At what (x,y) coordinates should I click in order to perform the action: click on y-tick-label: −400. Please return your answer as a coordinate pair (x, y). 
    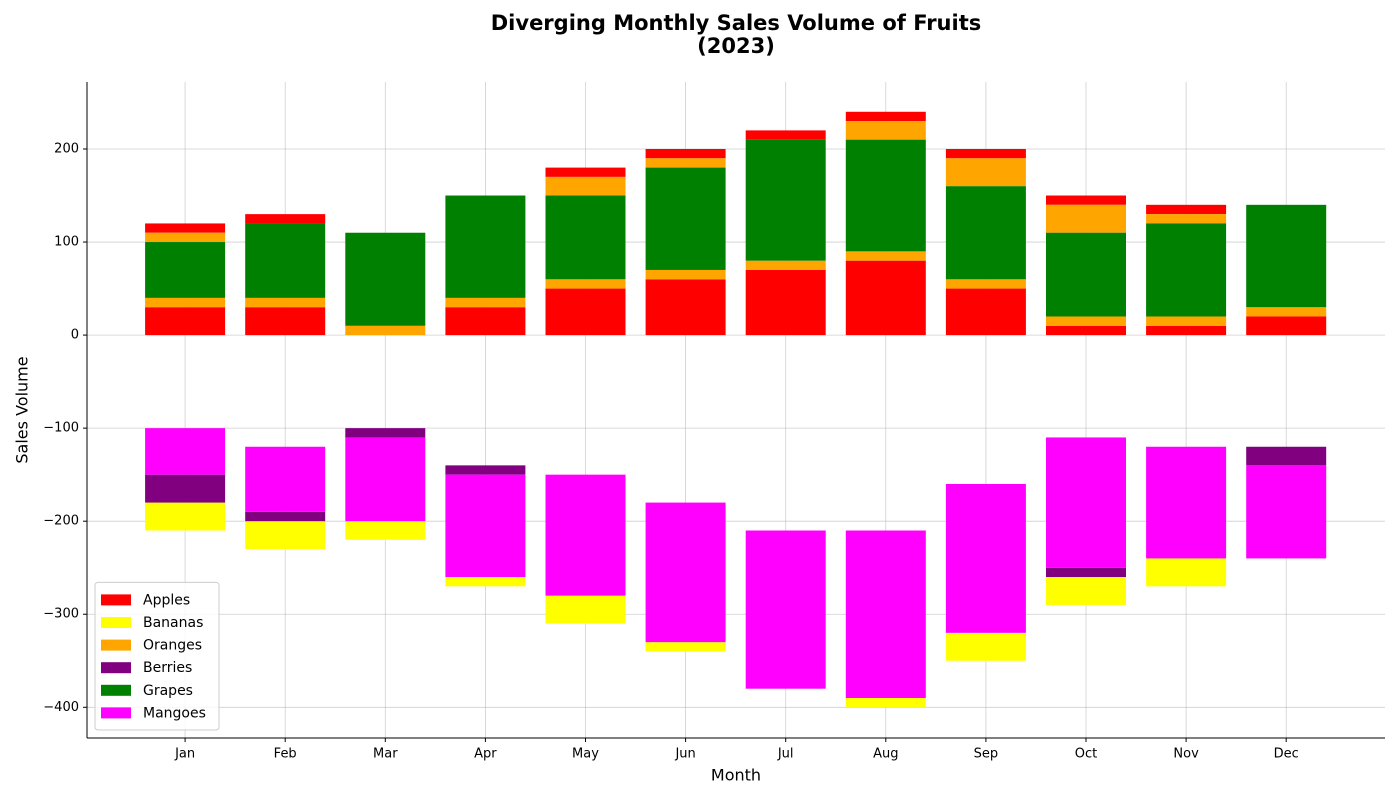
    Looking at the image, I should click on (61, 707).